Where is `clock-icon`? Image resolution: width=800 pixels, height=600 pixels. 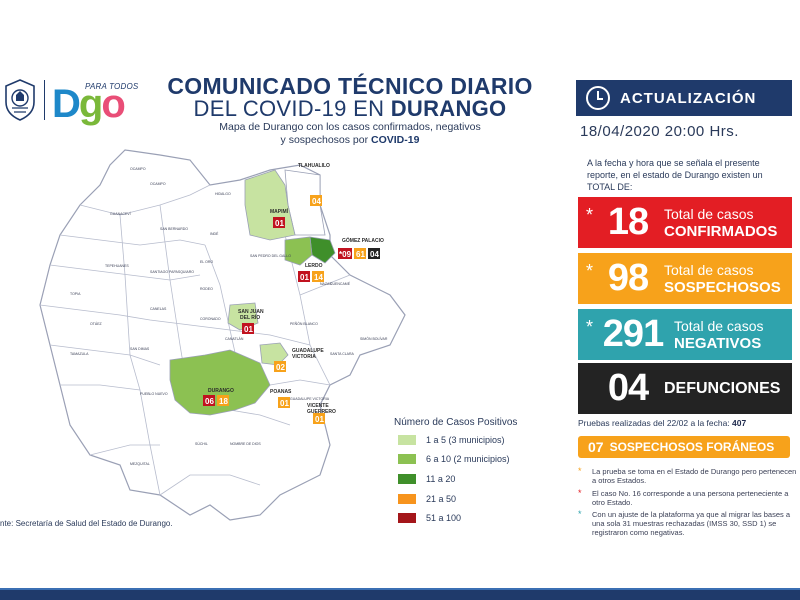
clock-icon is located at coordinates (598, 98).